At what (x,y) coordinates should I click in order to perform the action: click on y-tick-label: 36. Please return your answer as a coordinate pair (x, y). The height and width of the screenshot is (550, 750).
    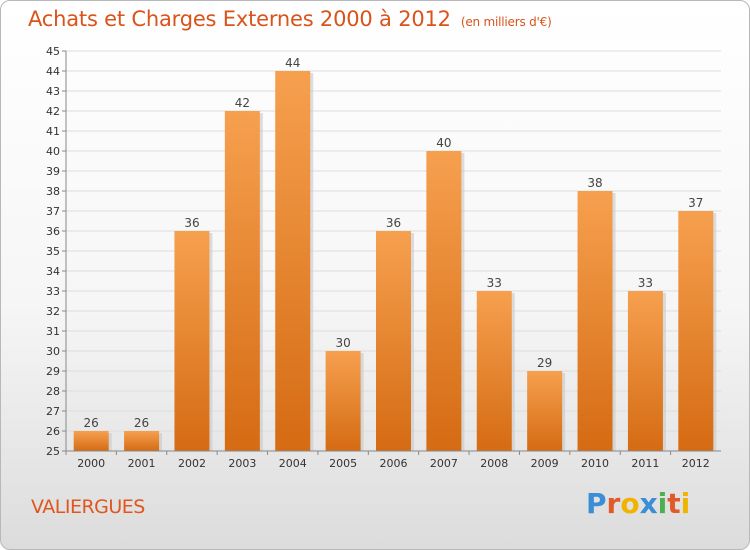
    Looking at the image, I should click on (53, 231).